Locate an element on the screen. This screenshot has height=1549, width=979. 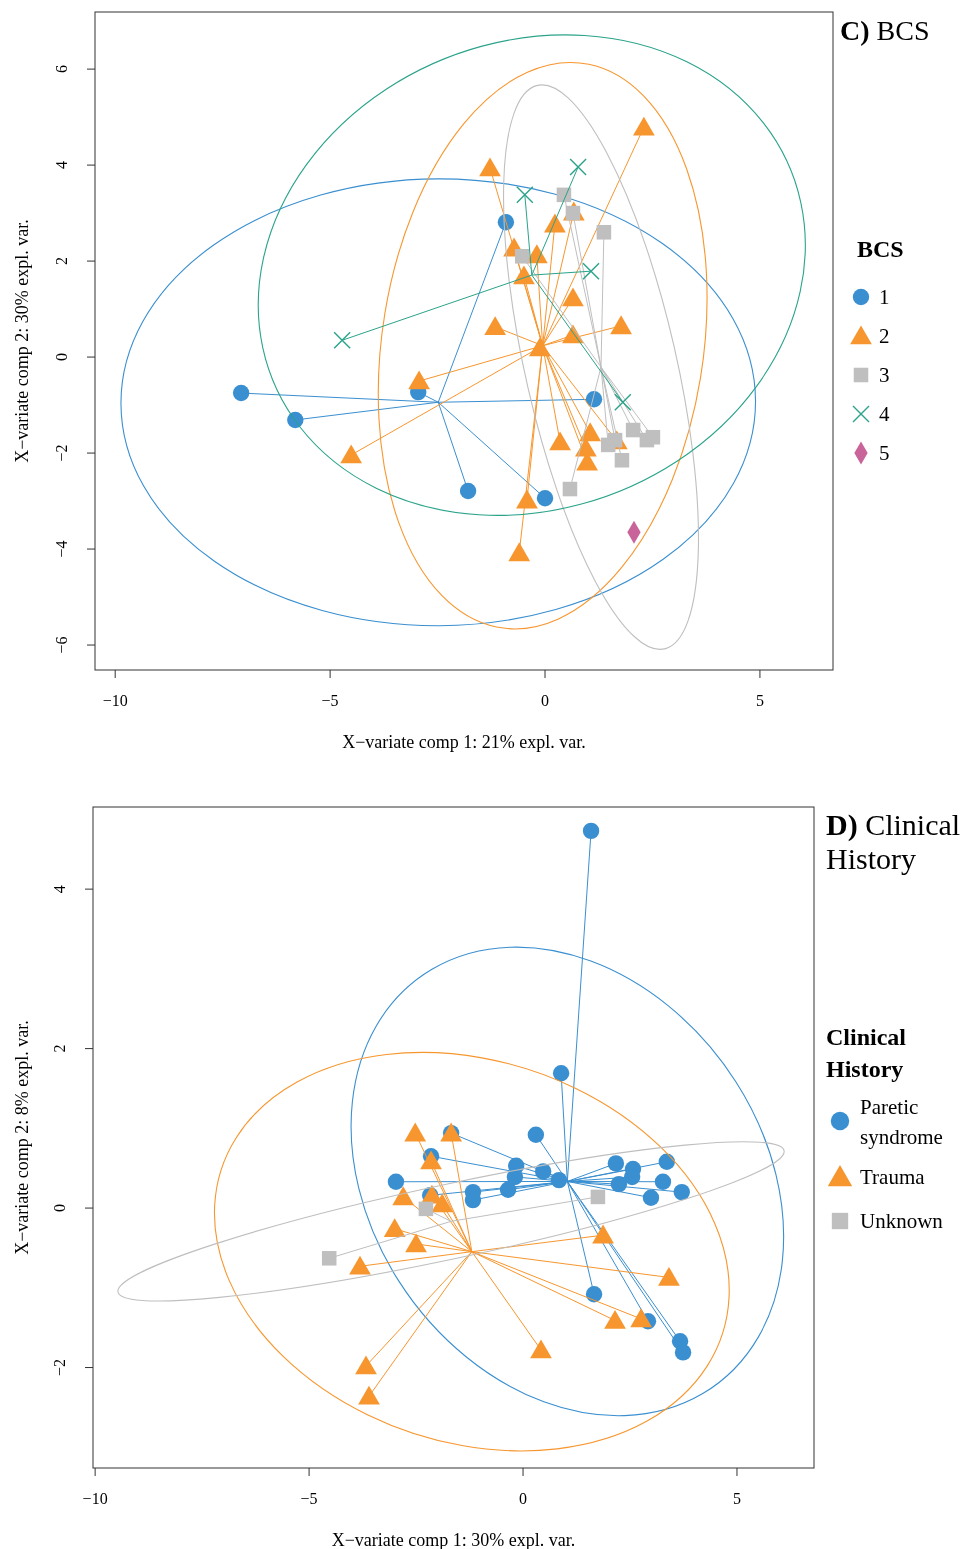
chart-title: C) BCS is located at coordinates (885, 30).